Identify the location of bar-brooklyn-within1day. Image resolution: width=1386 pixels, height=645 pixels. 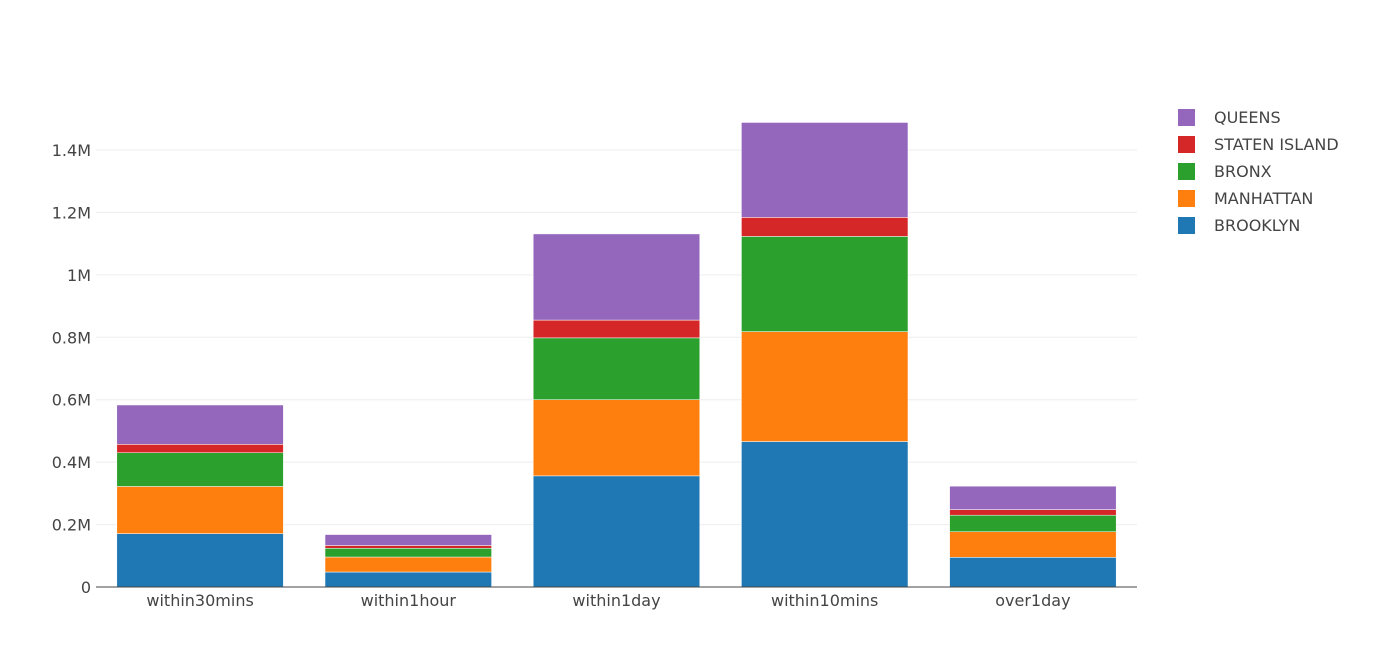
(616, 531).